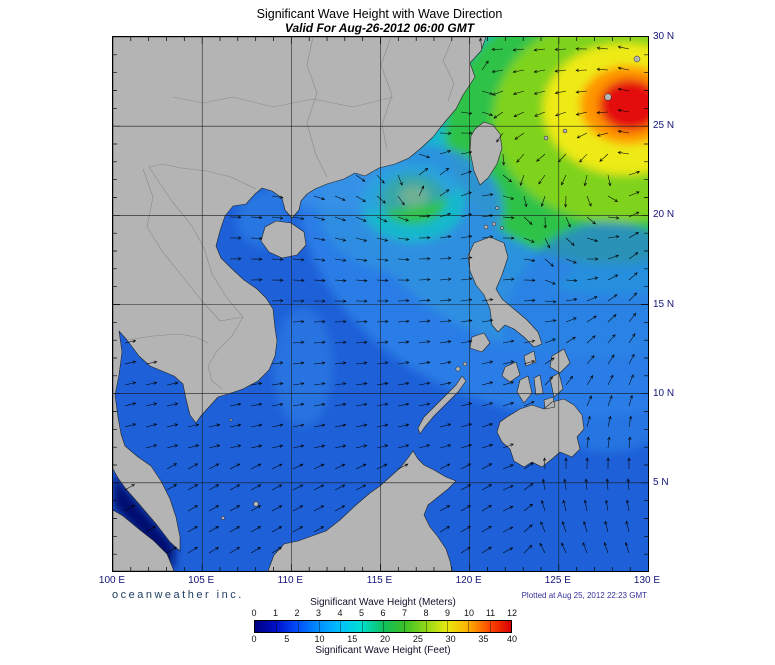 The height and width of the screenshot is (665, 775). Describe the element at coordinates (201, 580) in the screenshot. I see `lon-label: 105 E` at that location.